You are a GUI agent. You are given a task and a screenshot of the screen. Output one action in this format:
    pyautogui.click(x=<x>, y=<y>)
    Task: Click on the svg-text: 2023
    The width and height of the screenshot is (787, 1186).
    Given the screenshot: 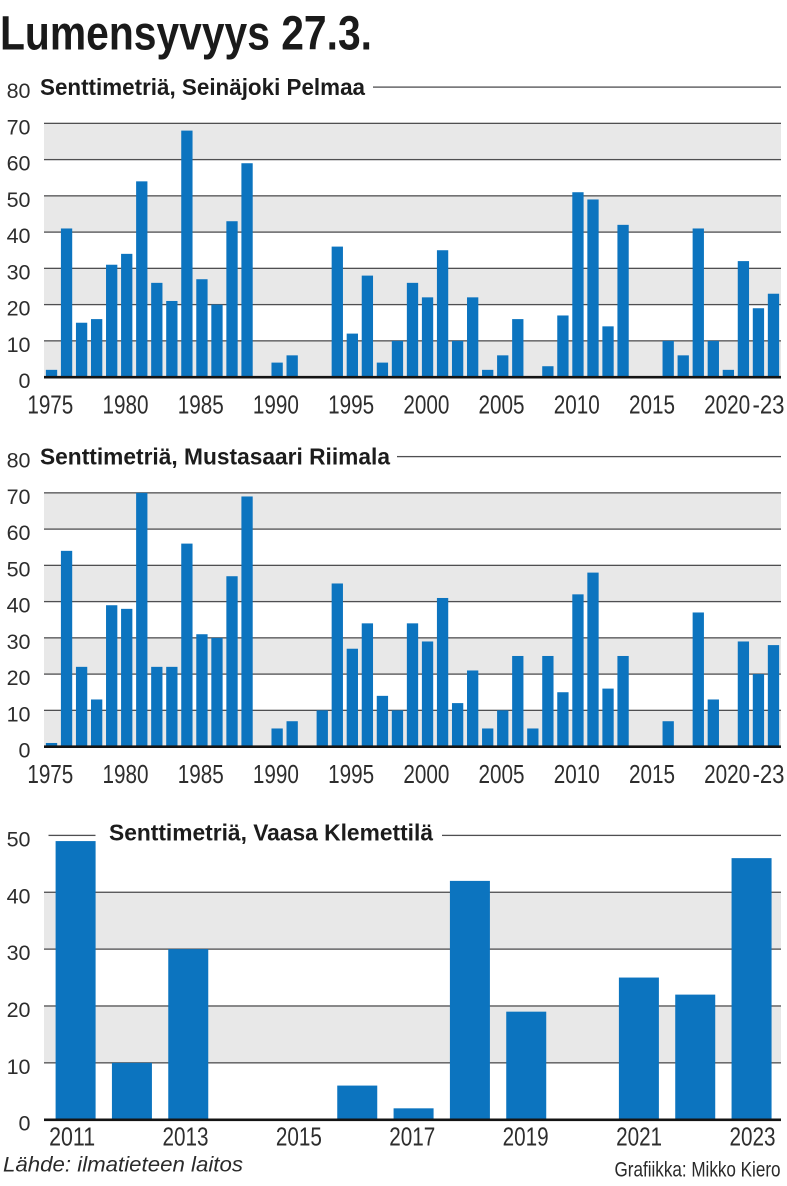 What is the action you would take?
    pyautogui.click(x=752, y=1137)
    